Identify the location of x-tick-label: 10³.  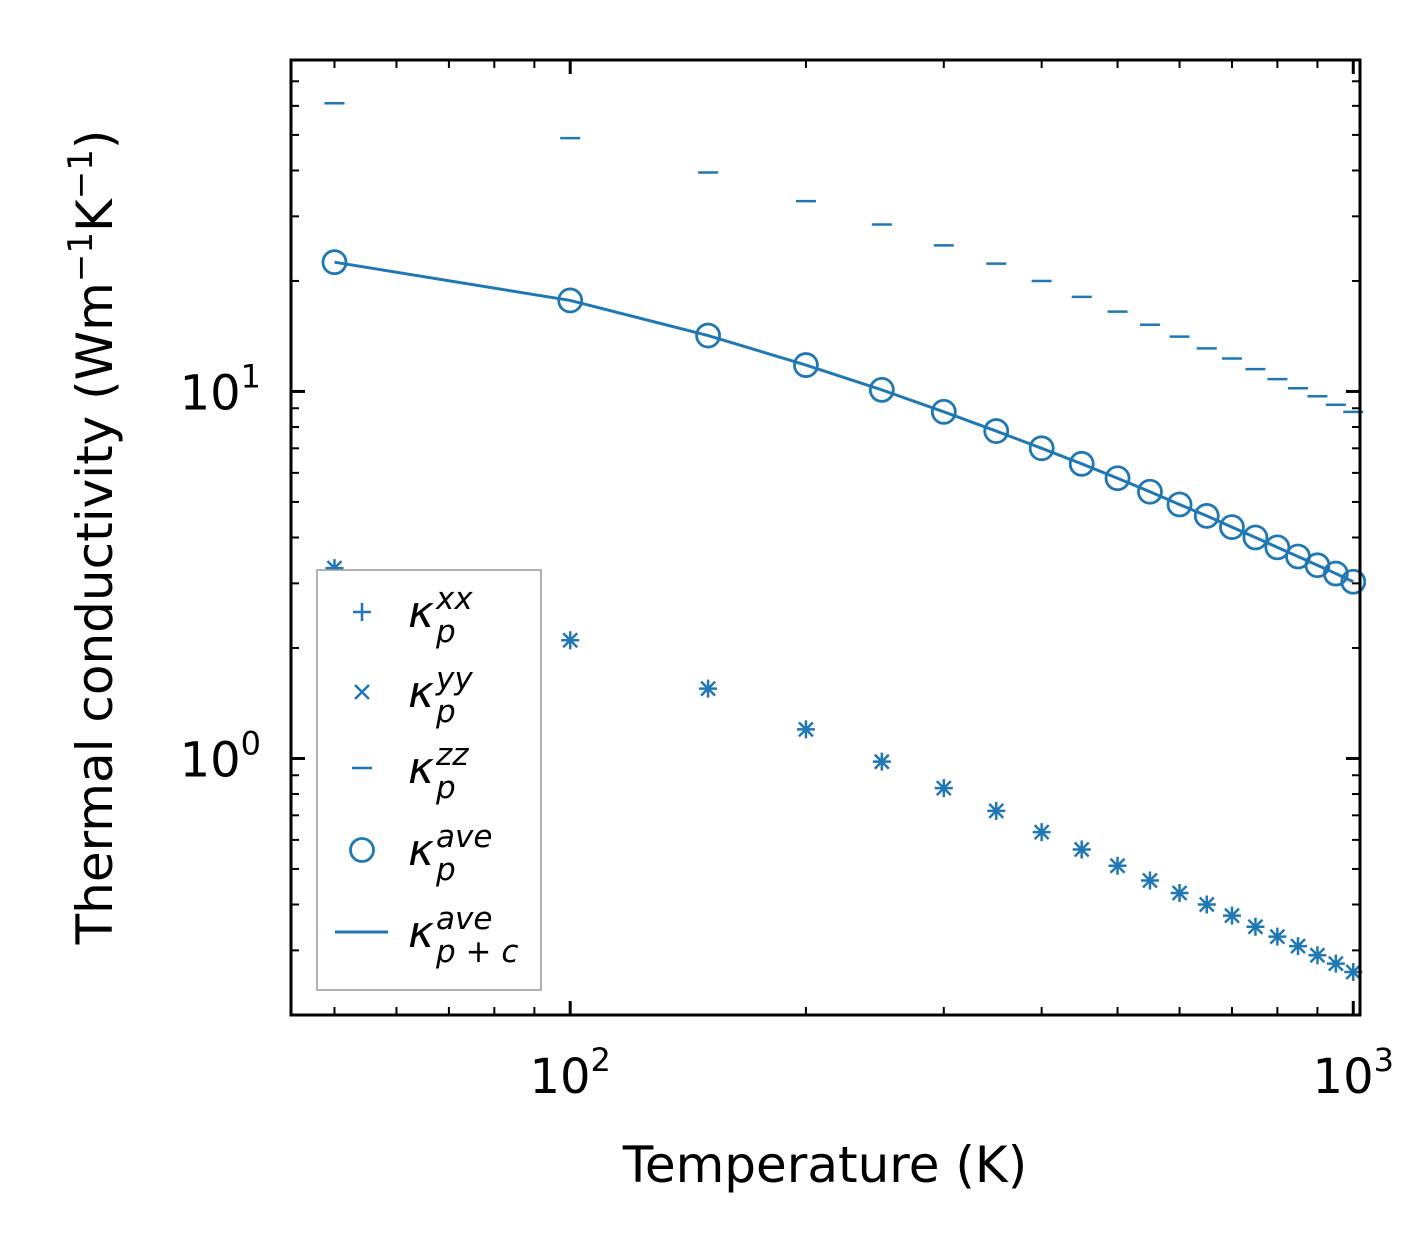
(1353, 1073).